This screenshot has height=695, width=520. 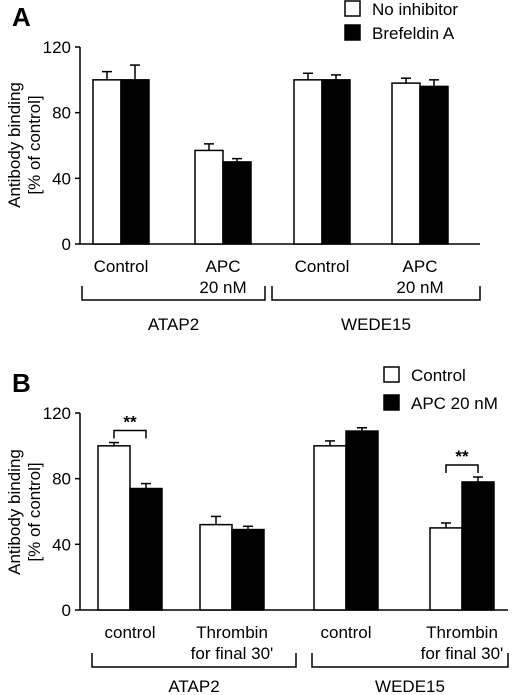 What do you see at coordinates (454, 403) in the screenshot?
I see `legend-label: APC 20 nM` at bounding box center [454, 403].